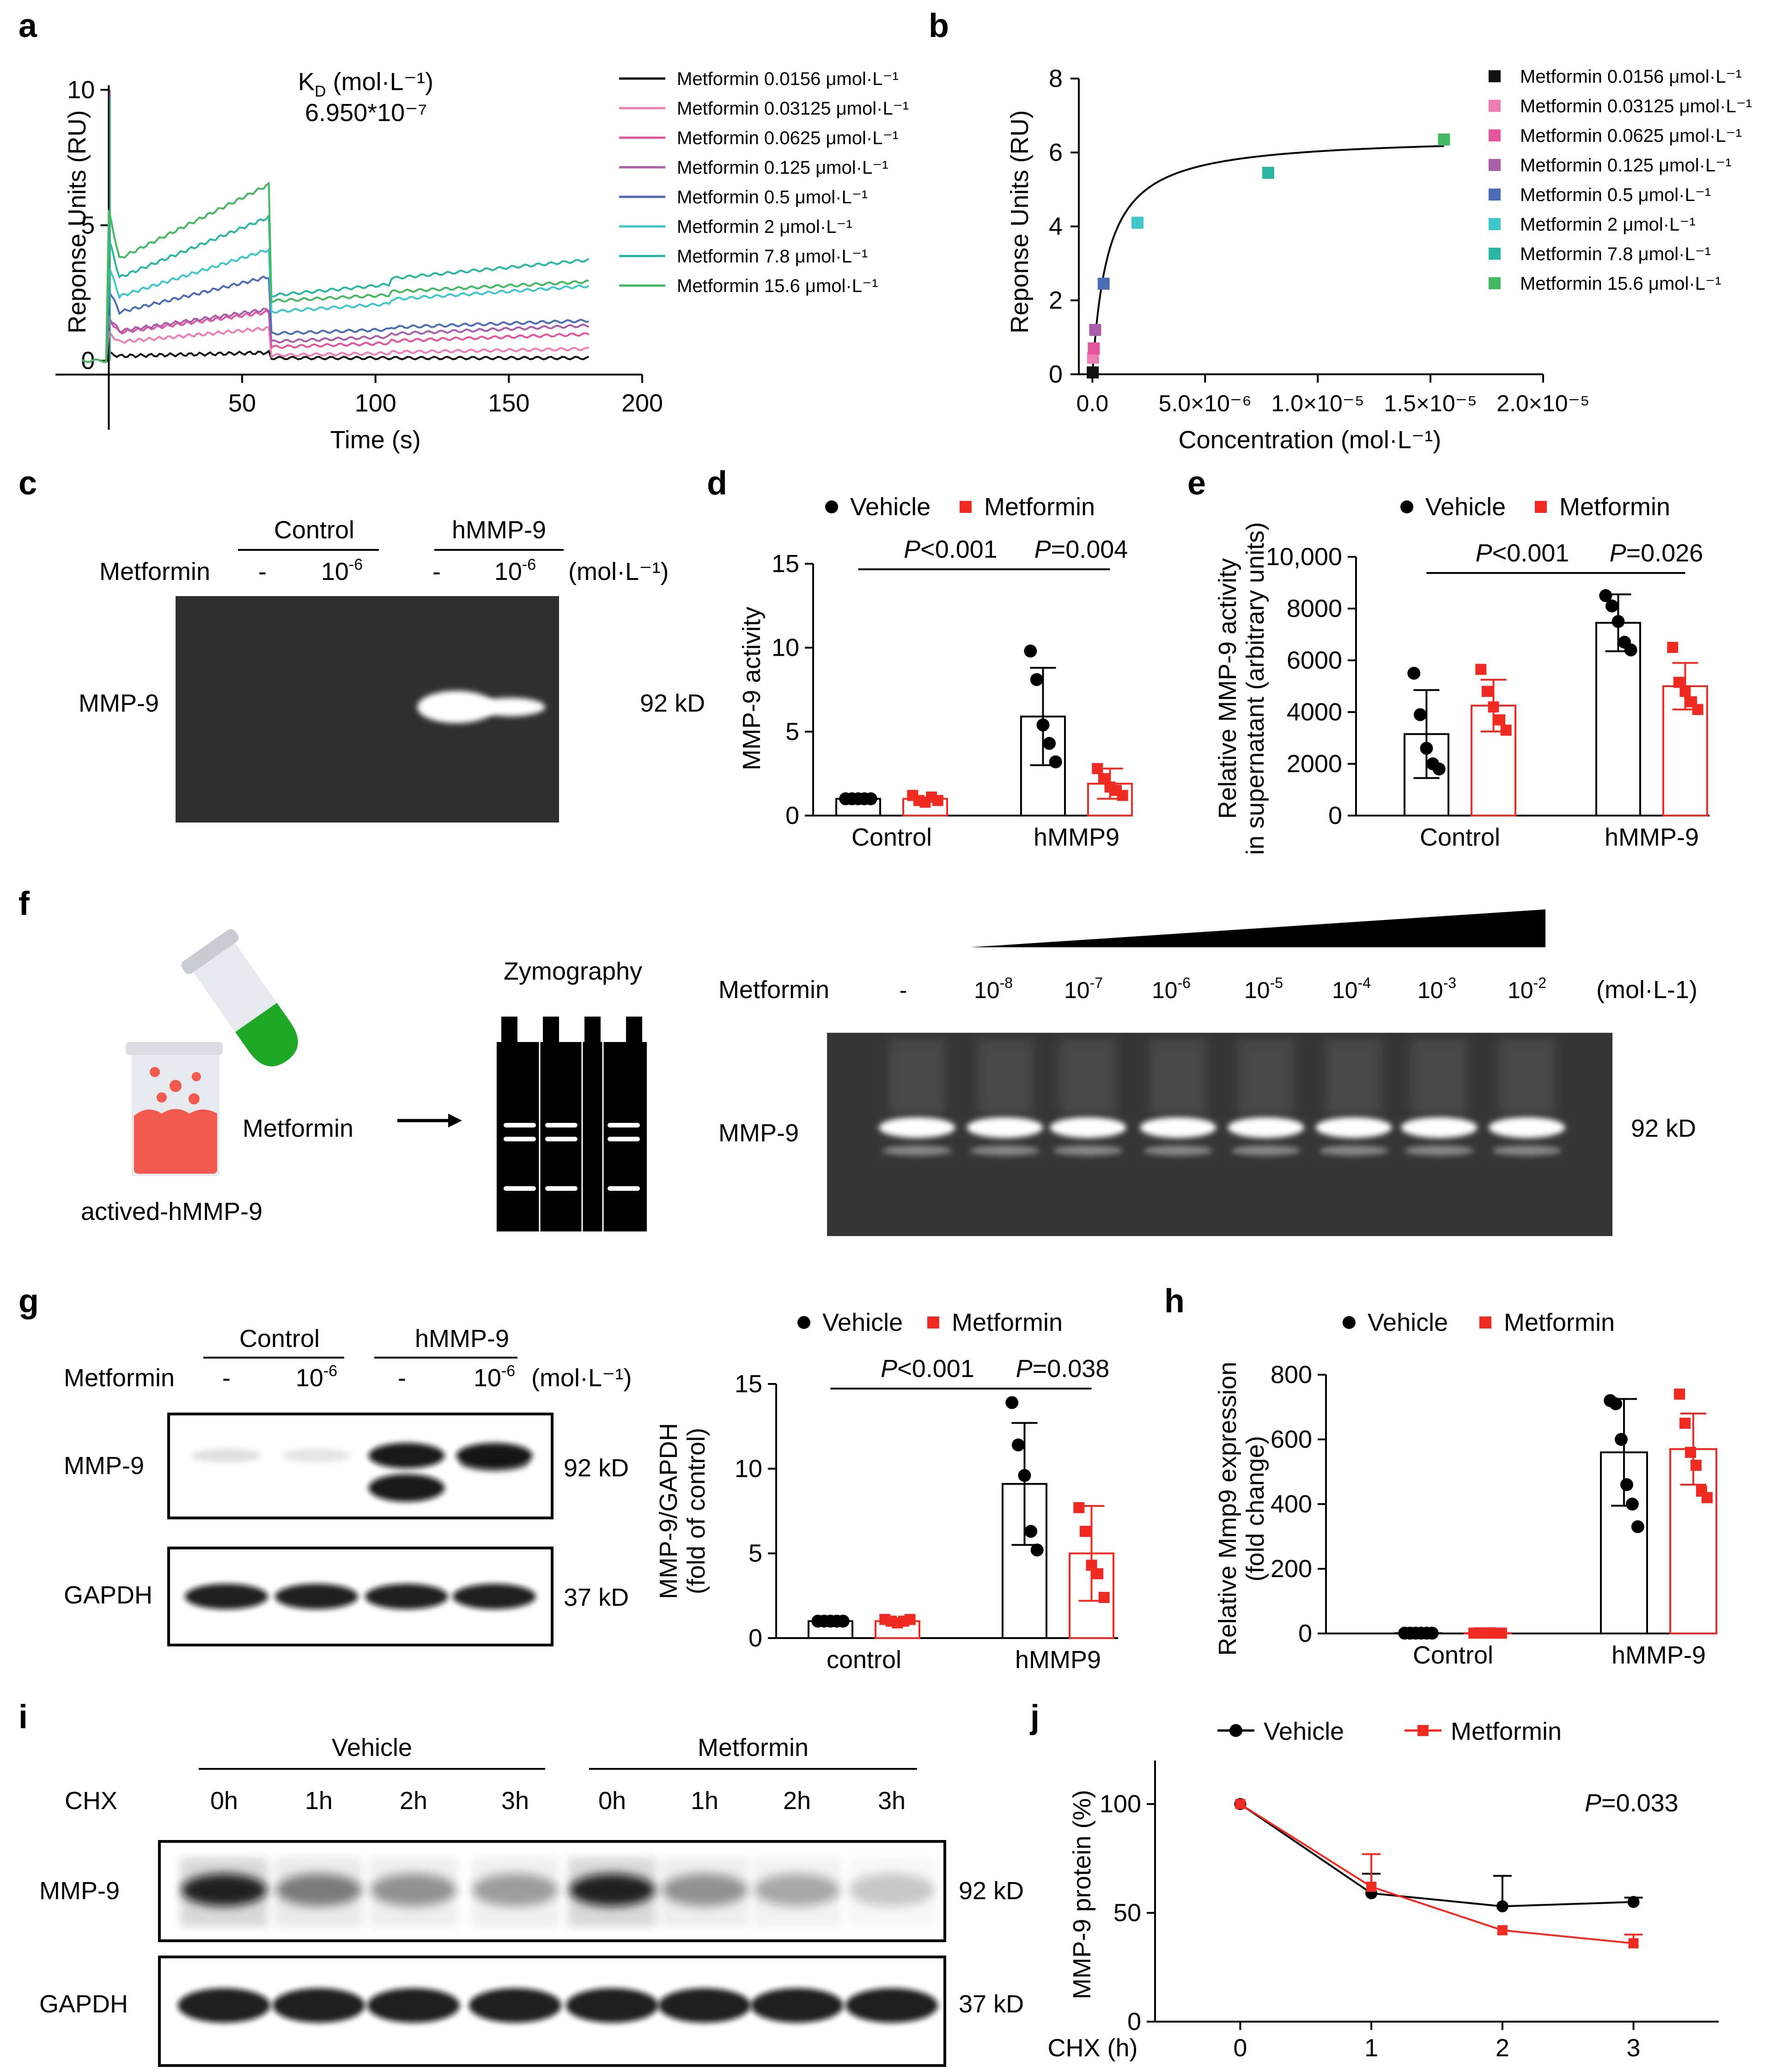 Image resolution: width=1782 pixels, height=2072 pixels. Describe the element at coordinates (375, 440) in the screenshot. I see `panel-a-x-axis-label: Time (s)` at that location.